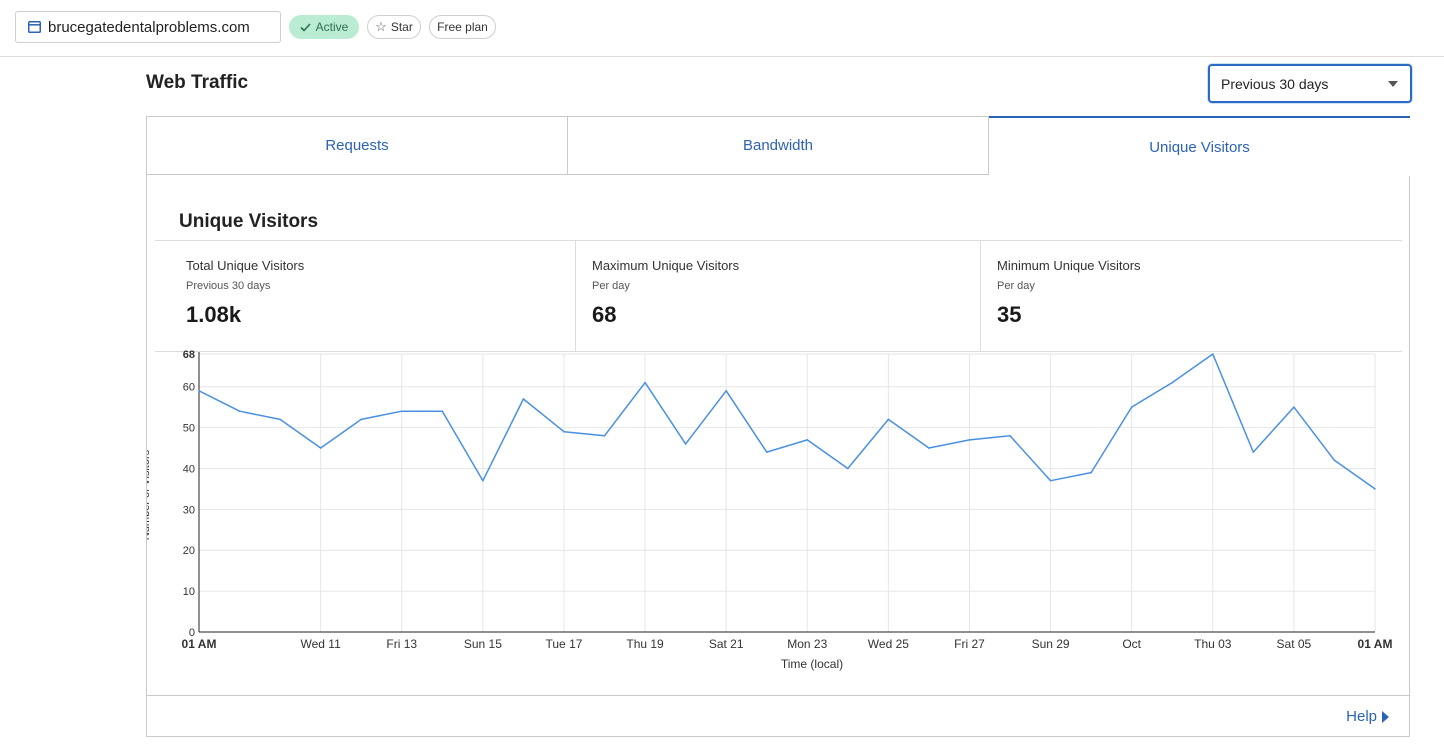  I want to click on x-tick-label: Wed 25, so click(888, 644).